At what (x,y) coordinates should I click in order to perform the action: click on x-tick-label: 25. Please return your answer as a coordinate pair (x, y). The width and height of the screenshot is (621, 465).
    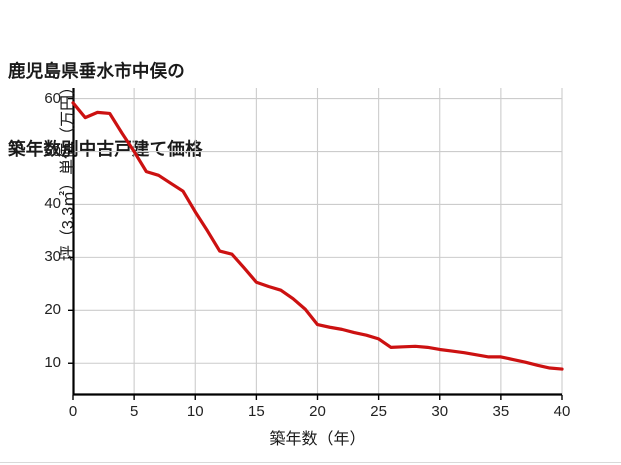
    Looking at the image, I should click on (378, 411).